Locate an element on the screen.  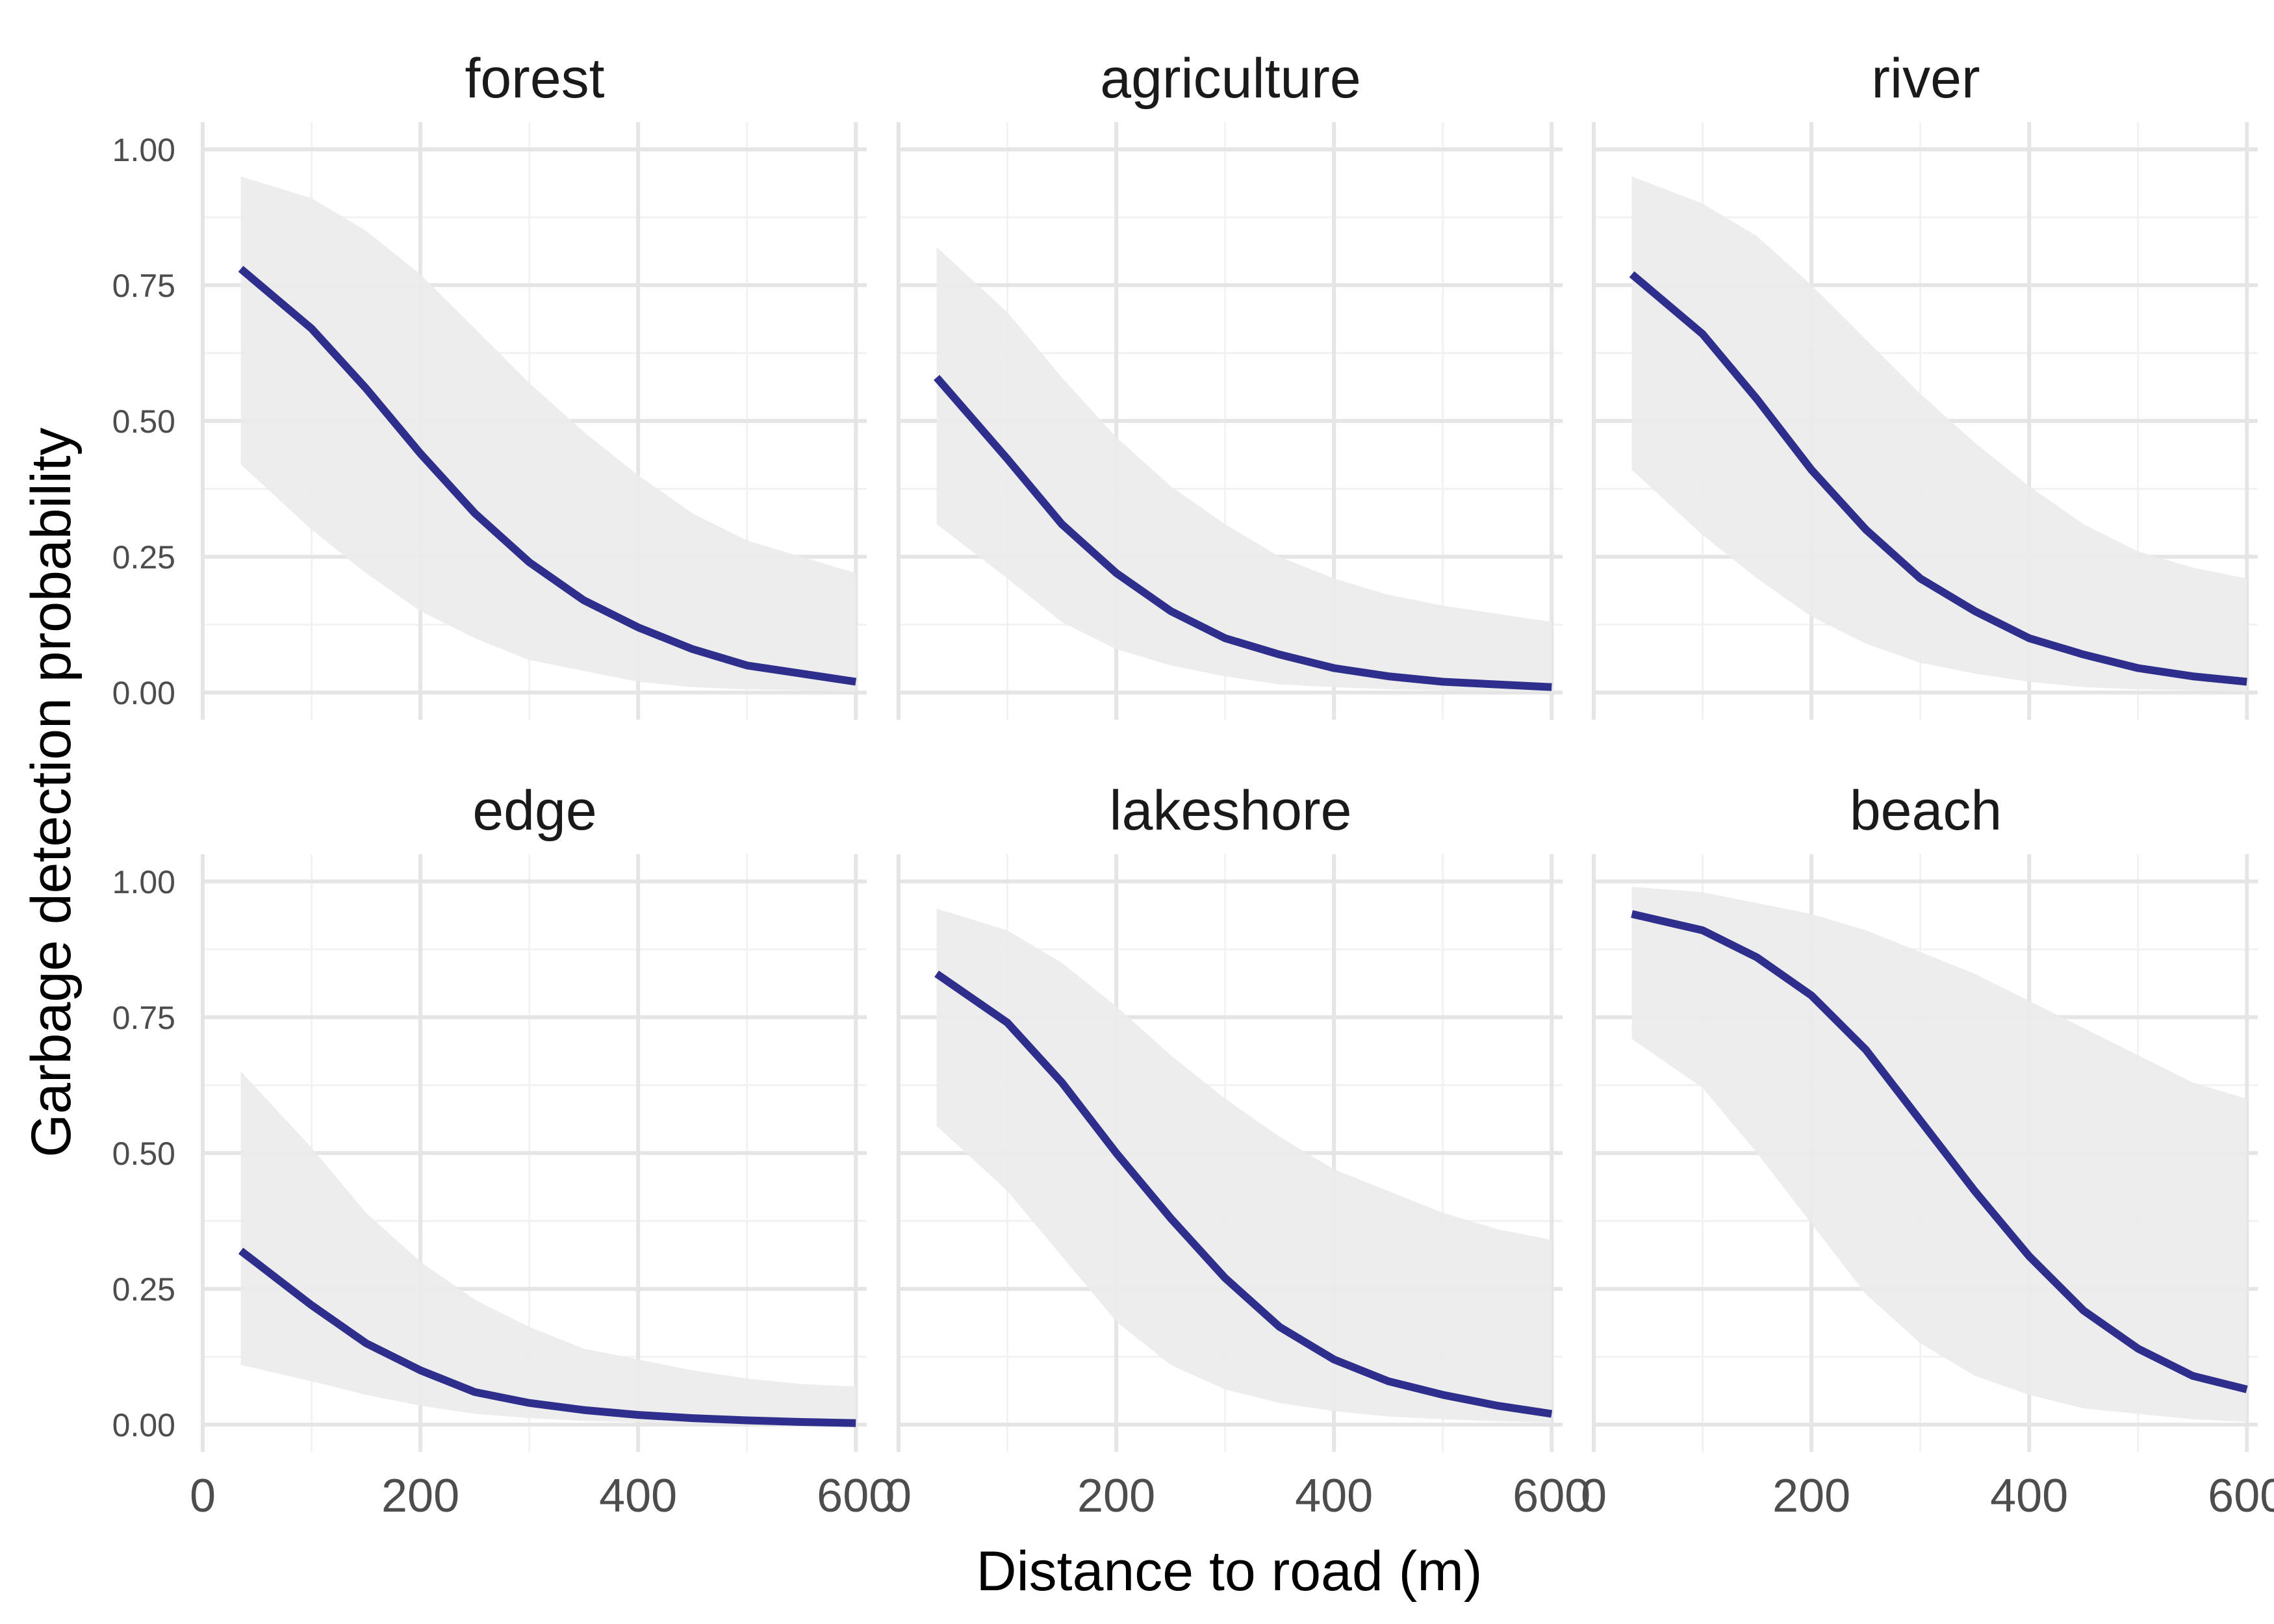
panel-lakeshore: lakeshore 0 200 400 600 is located at coordinates (1238, 1151).